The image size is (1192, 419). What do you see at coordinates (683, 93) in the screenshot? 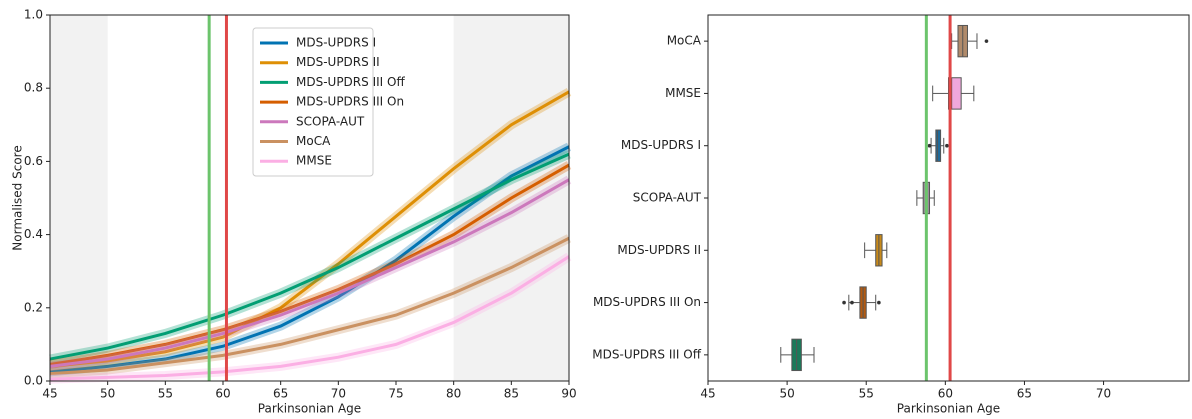
I see `y-tick-label: MMSE` at bounding box center [683, 93].